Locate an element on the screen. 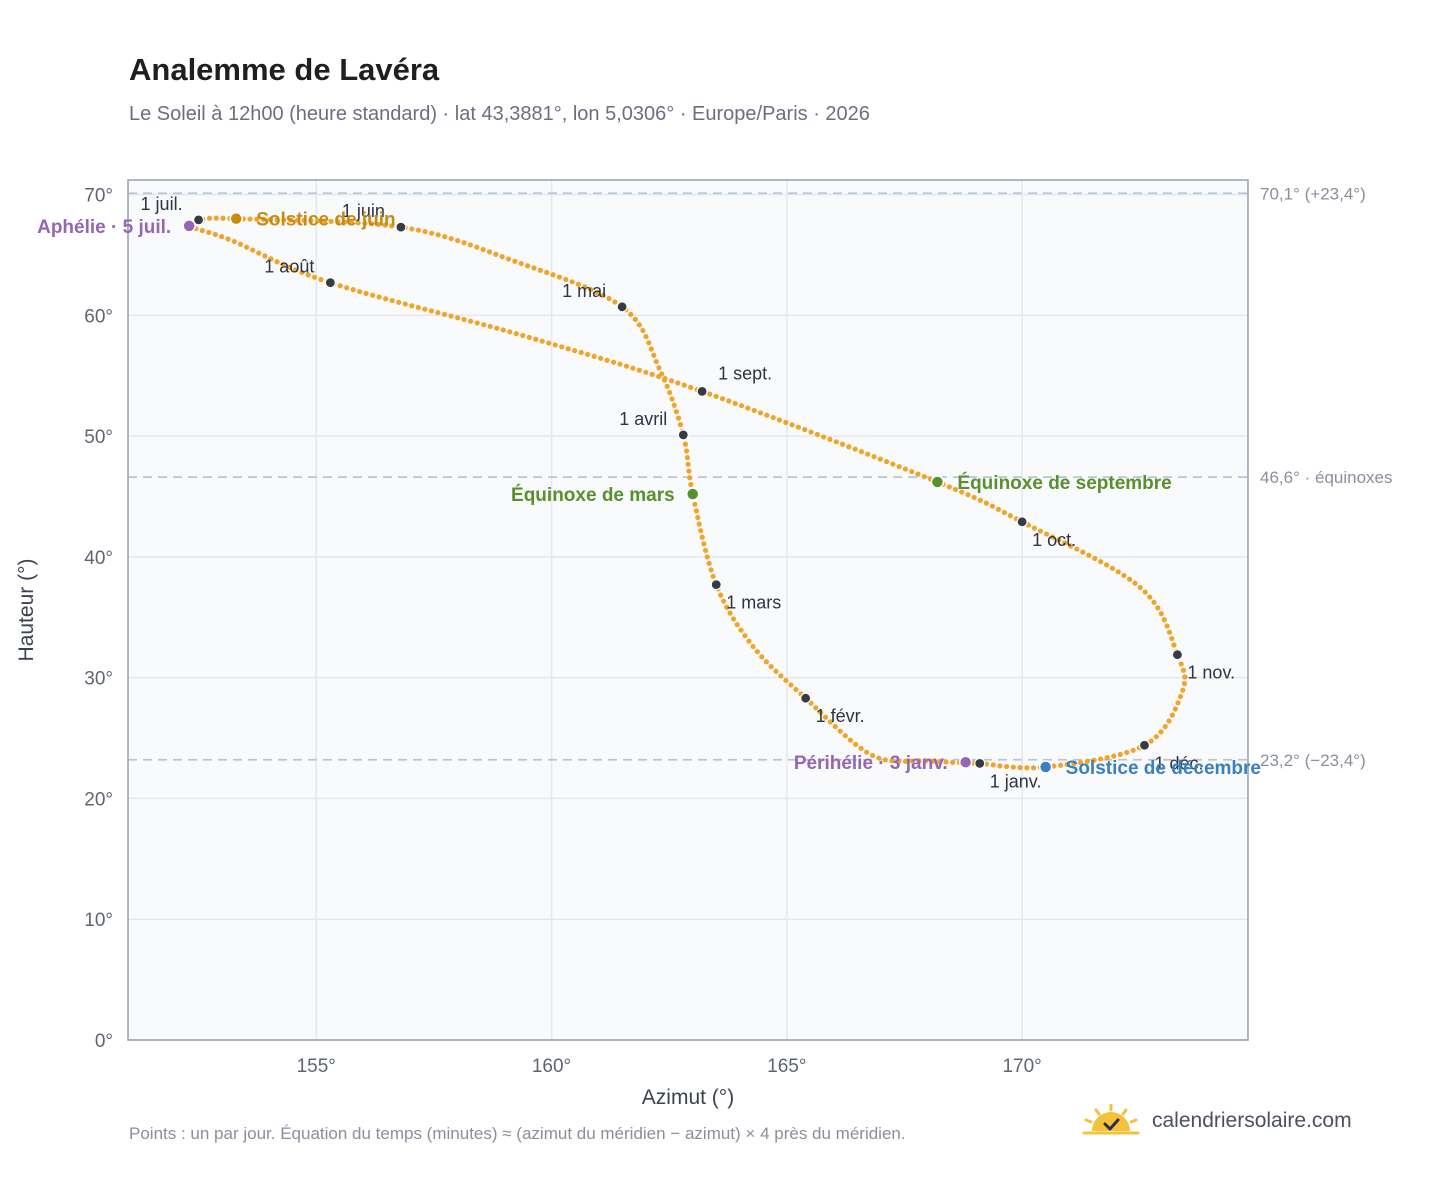 The image size is (1448, 1188). brand: calendriersolaire.com is located at coordinates (1217, 1121).